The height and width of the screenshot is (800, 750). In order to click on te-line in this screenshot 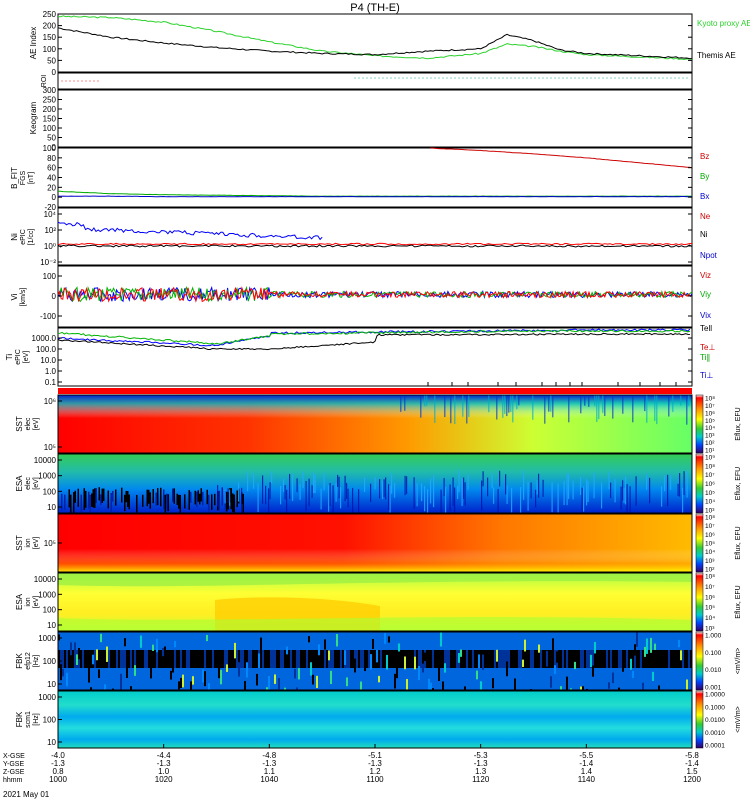, I will do `click(373, 341)`.